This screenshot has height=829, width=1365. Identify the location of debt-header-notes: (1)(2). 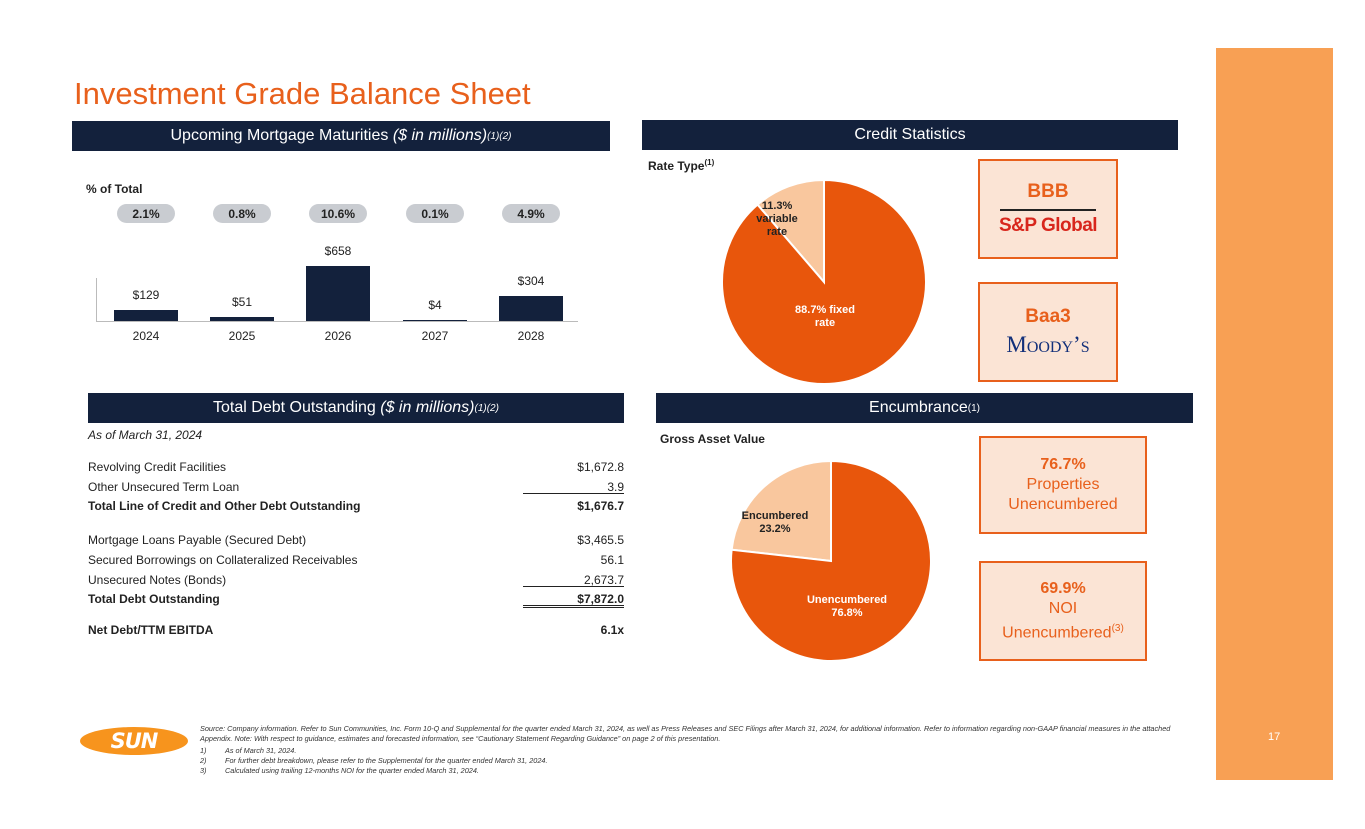
(486, 408).